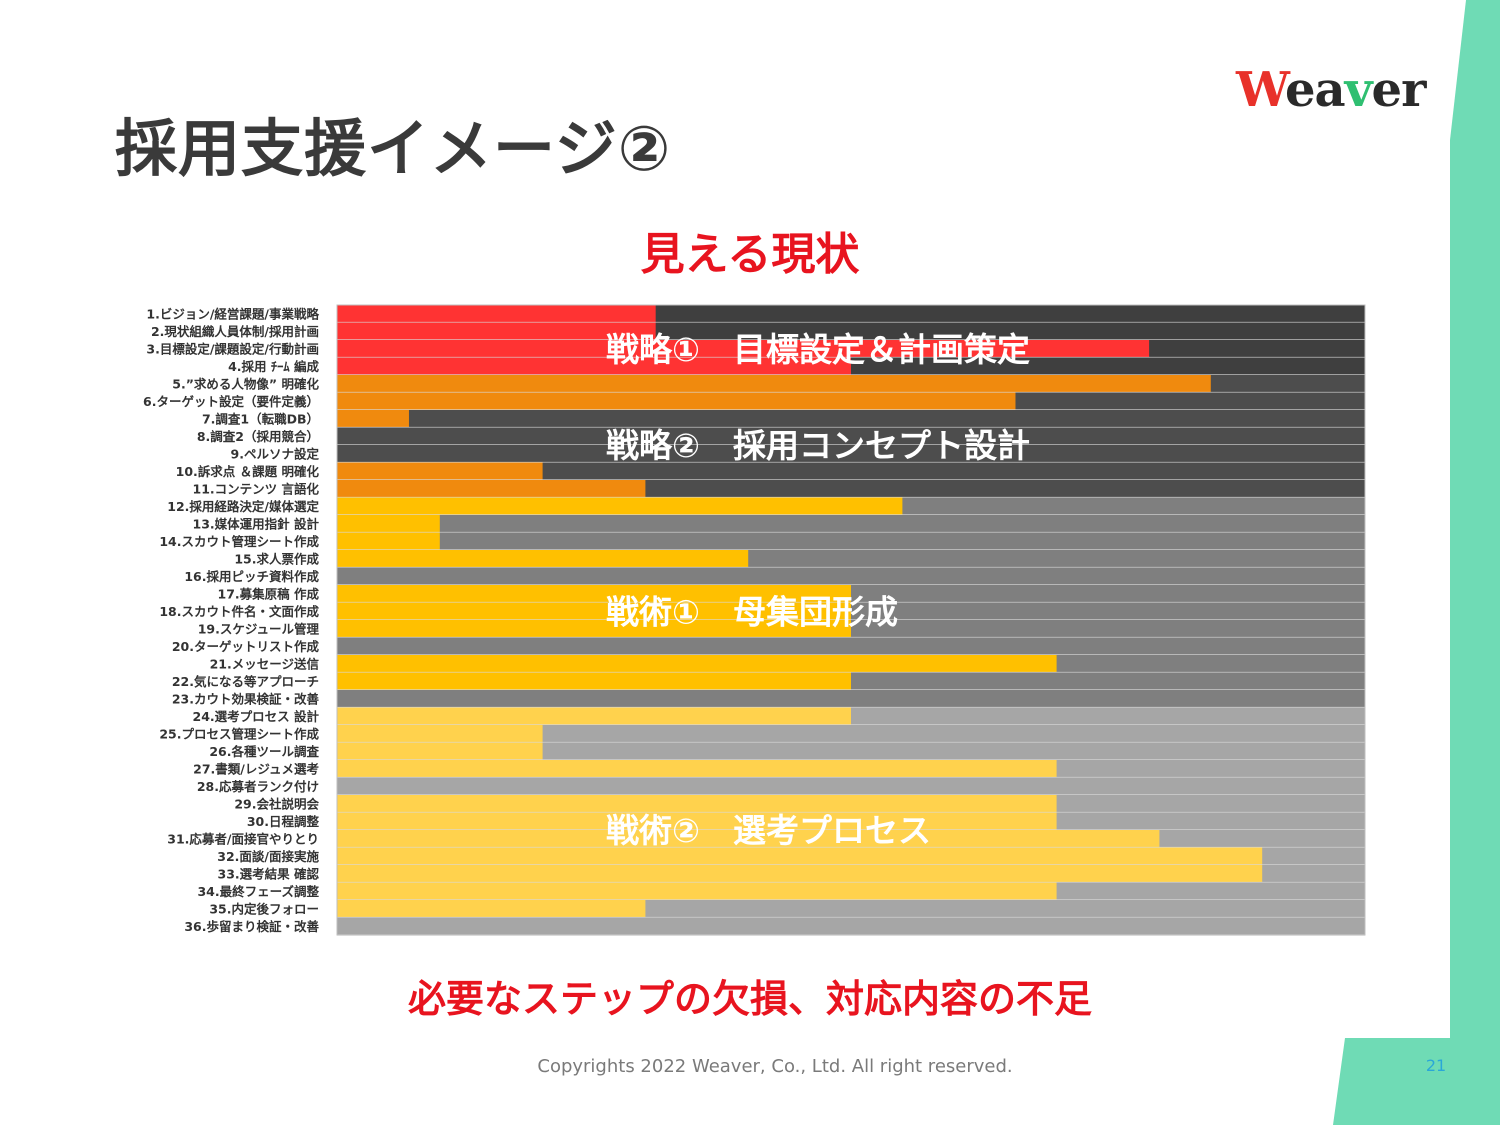 This screenshot has height=1125, width=1500. I want to click on phase-overlay-label: 戦術② 選考プロセス, so click(768, 830).